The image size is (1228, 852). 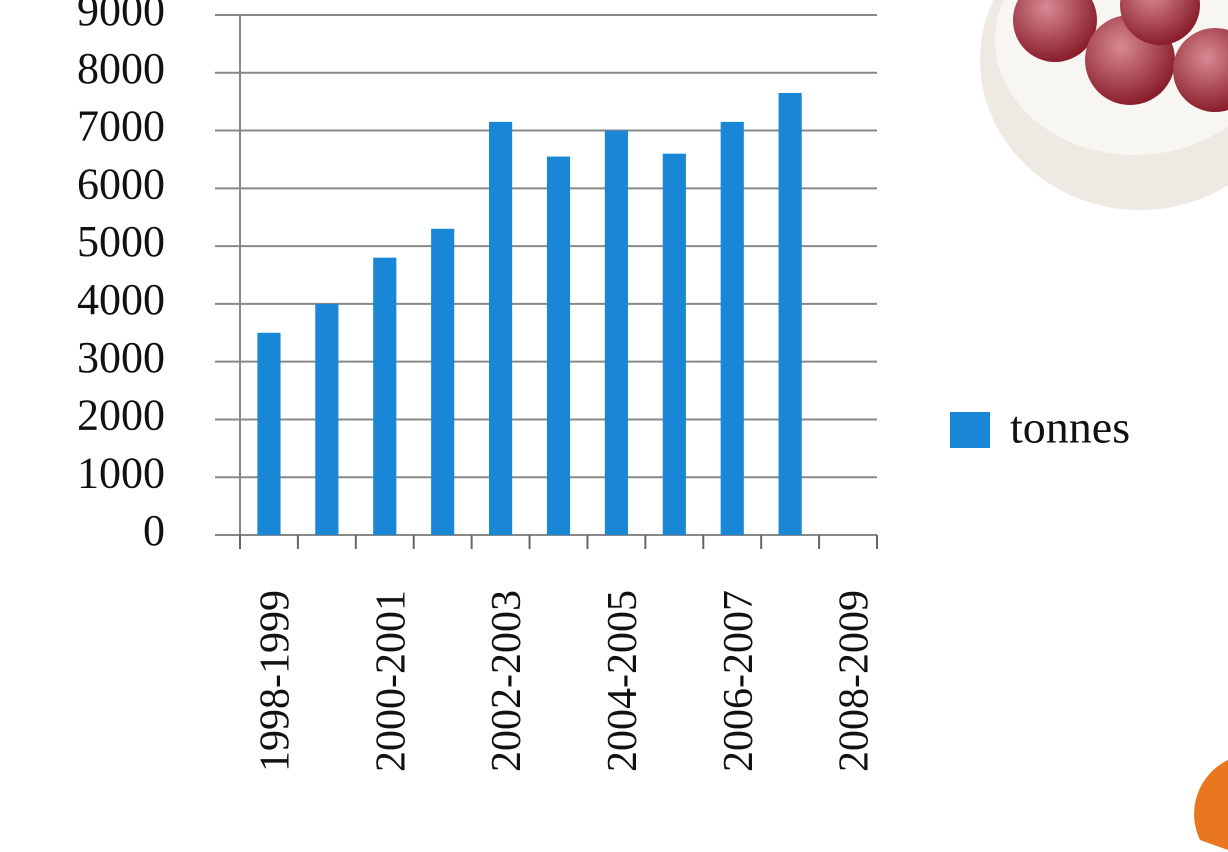 What do you see at coordinates (855, 681) in the screenshot?
I see `x-tick-label: 2008-2009` at bounding box center [855, 681].